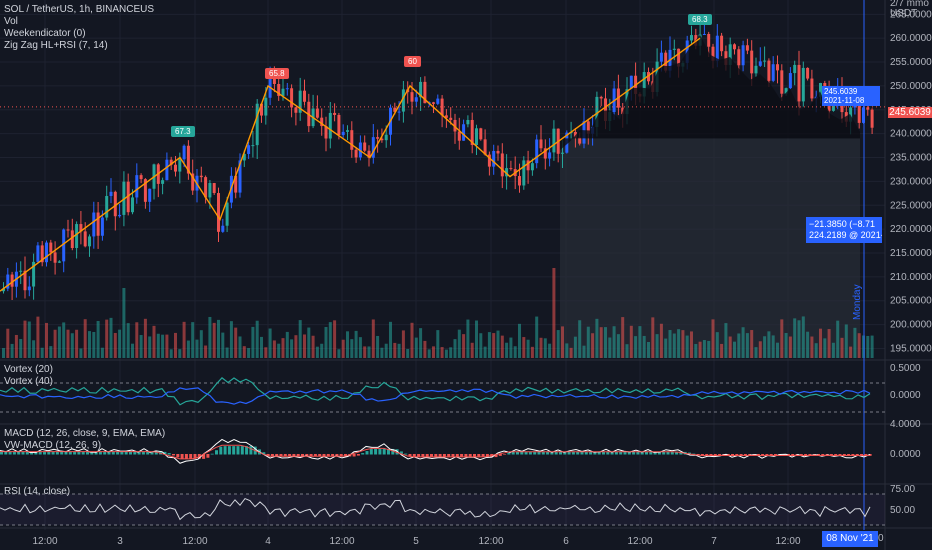  I want to click on legend-vortex40: Vortex (40), so click(28, 381).